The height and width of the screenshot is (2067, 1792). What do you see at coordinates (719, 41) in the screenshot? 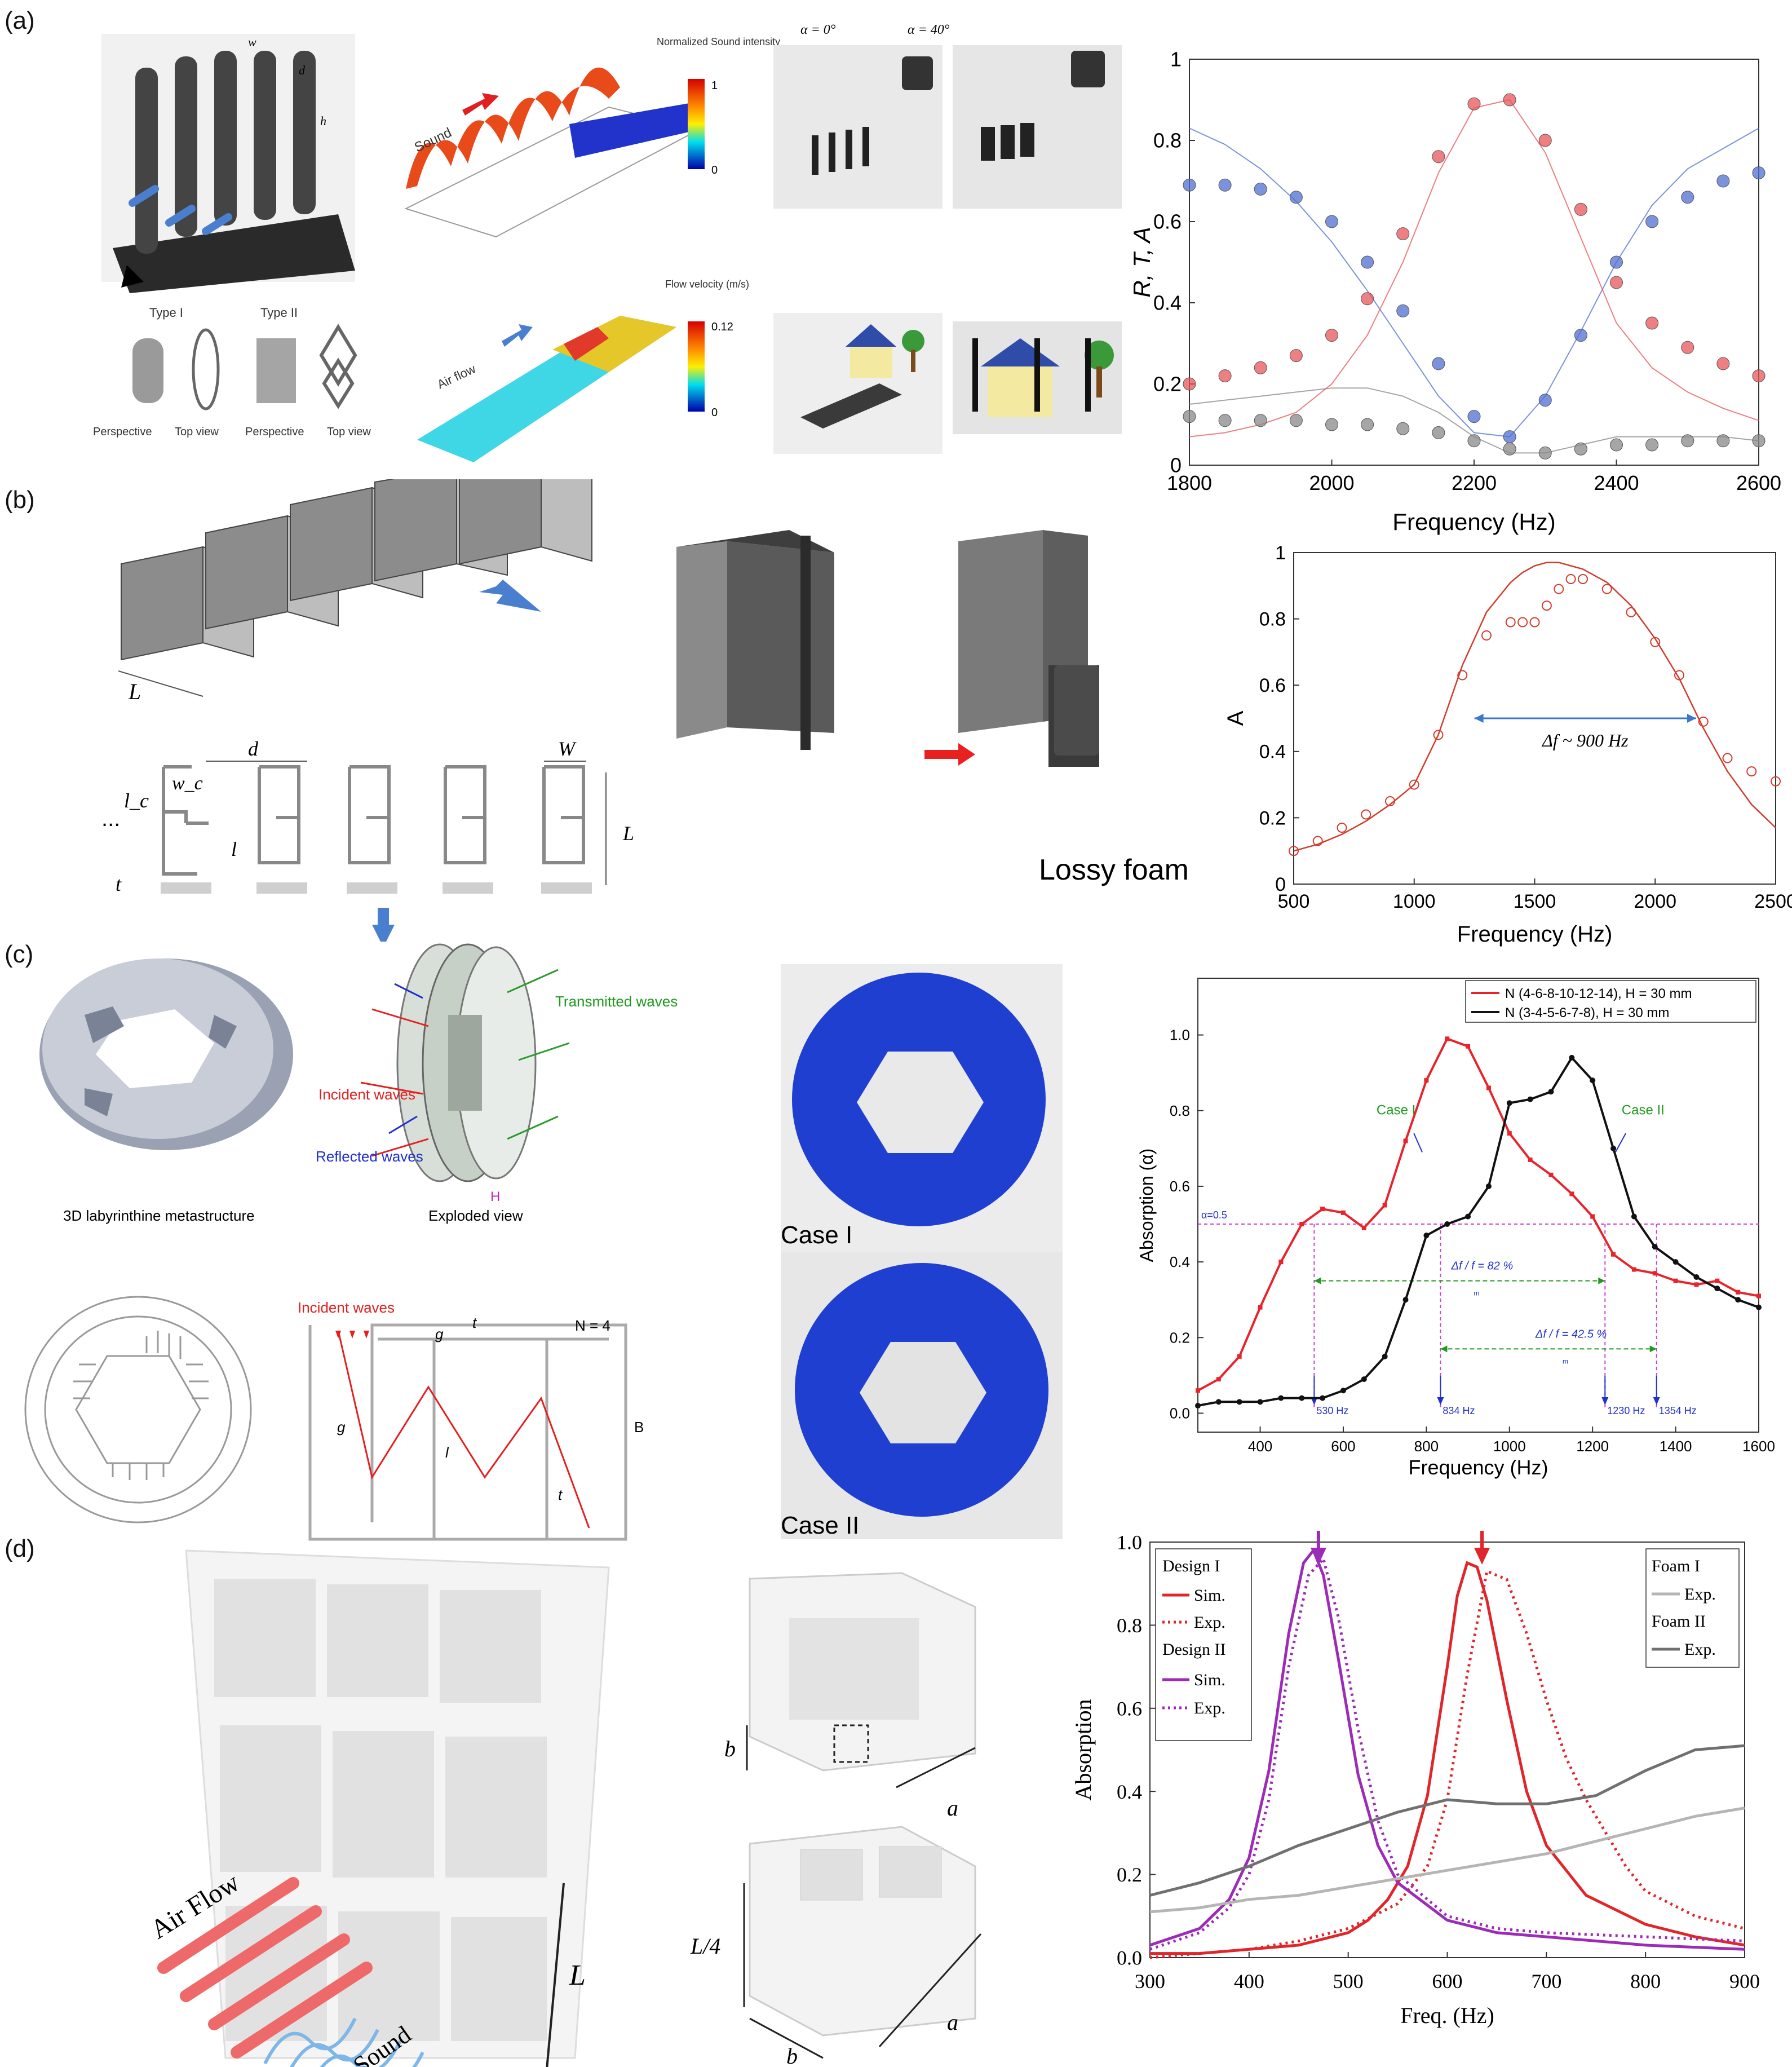
I see `sound-colorbar-title: Normalized Sound intensity` at bounding box center [719, 41].